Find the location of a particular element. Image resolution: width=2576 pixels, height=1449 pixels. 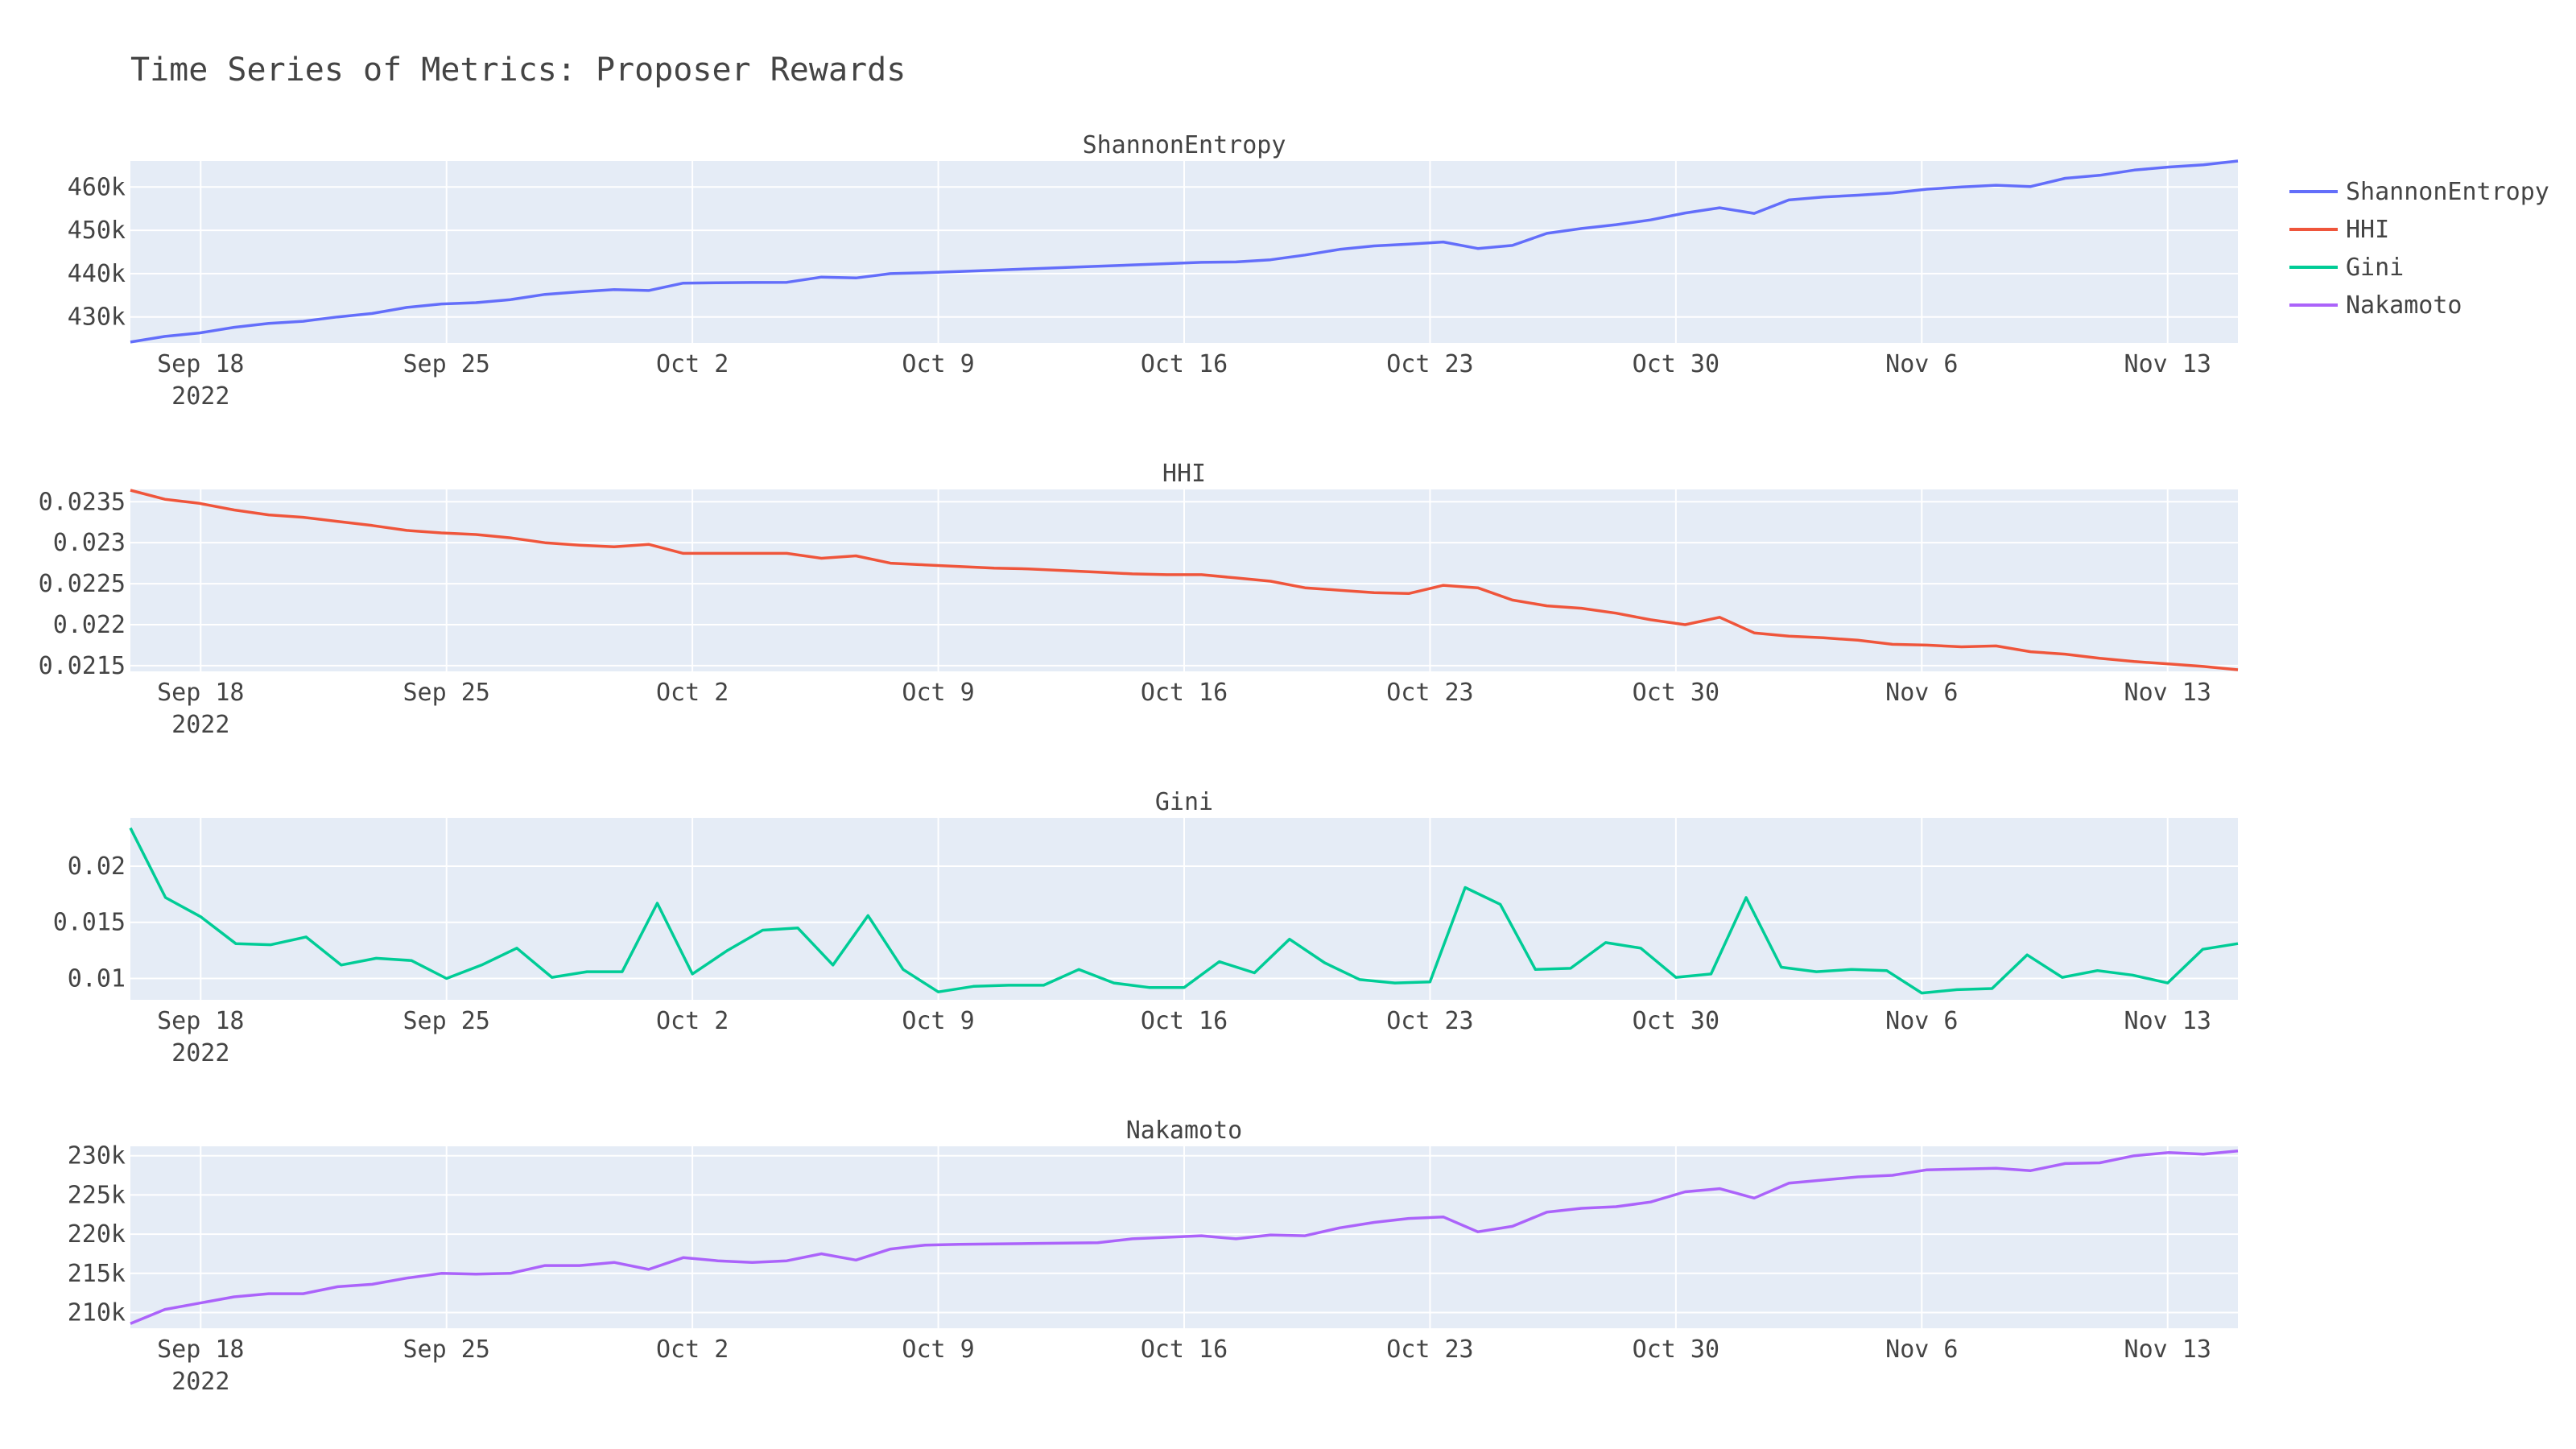

legend-item-nakamoto: Nakamoto is located at coordinates (2375, 305).